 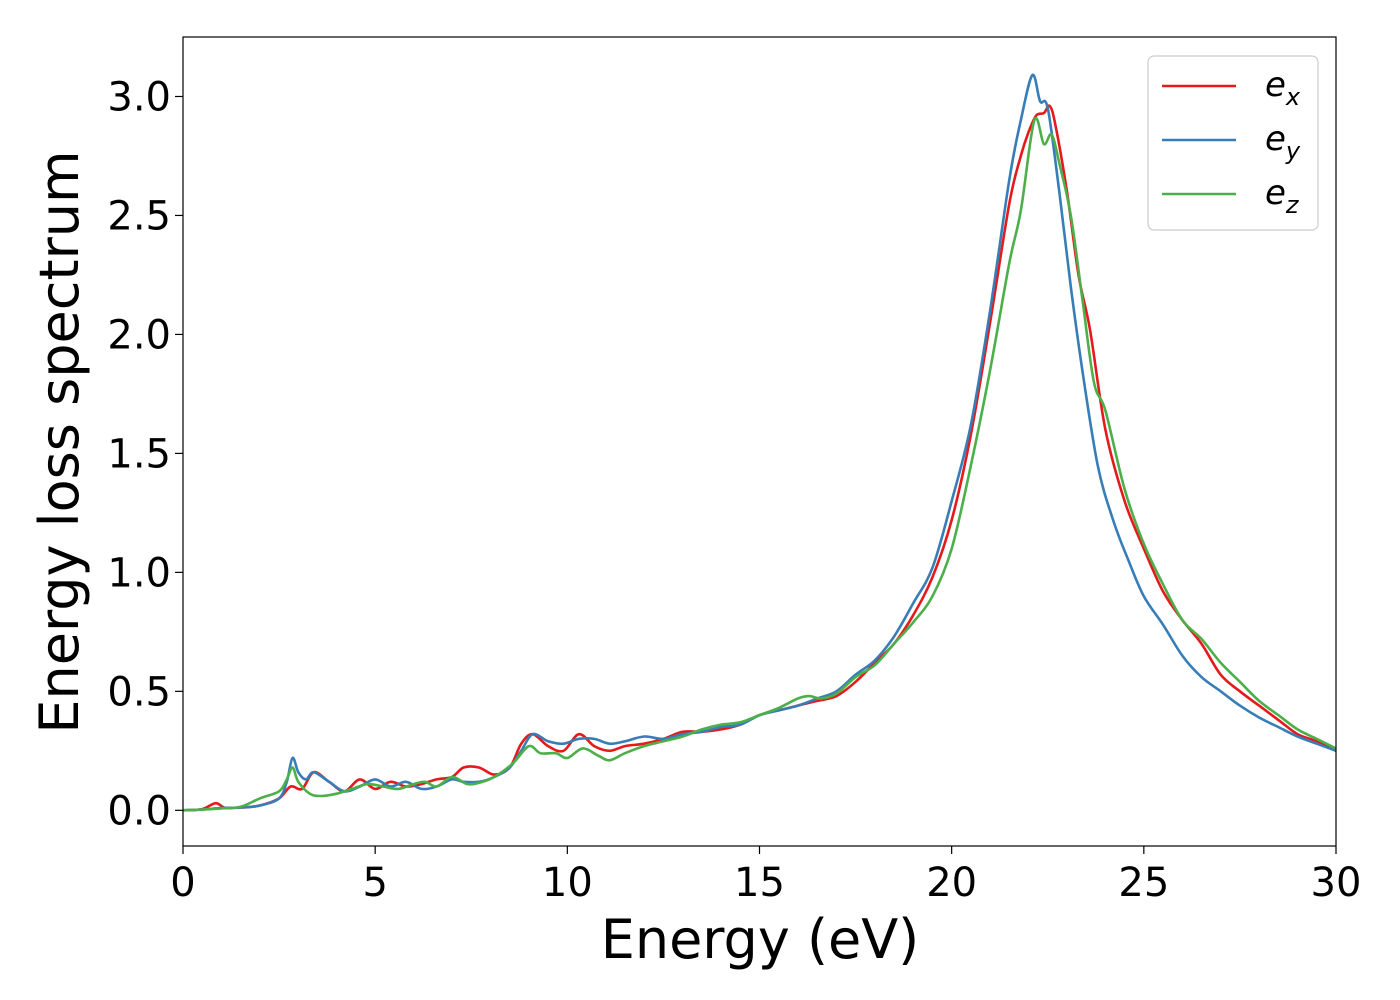 I want to click on legend-label-subscript: x, so click(x=1293, y=97).